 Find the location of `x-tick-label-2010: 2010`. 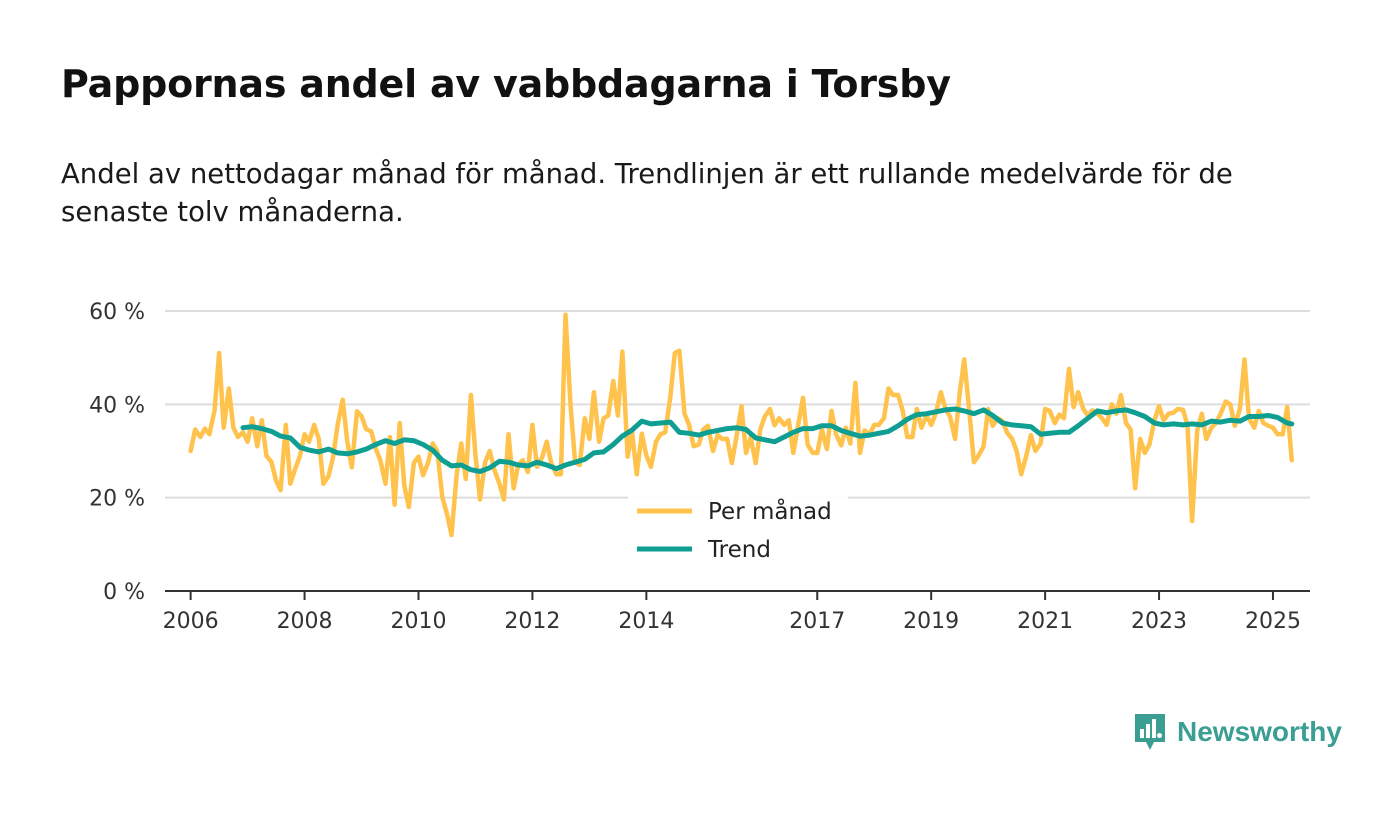

x-tick-label-2010: 2010 is located at coordinates (418, 621).